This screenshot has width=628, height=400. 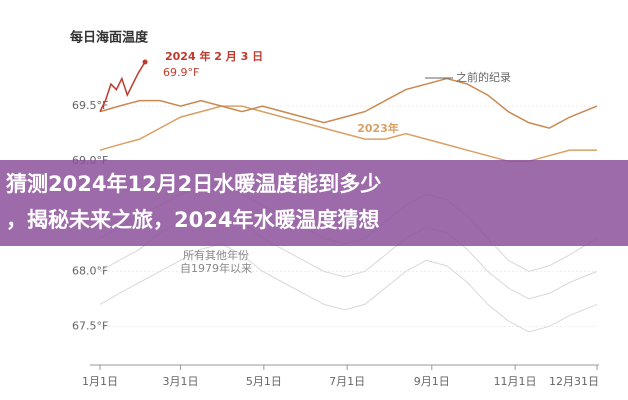 I want to click on annotation: 2024 年 2 月 3 日, so click(x=214, y=56).